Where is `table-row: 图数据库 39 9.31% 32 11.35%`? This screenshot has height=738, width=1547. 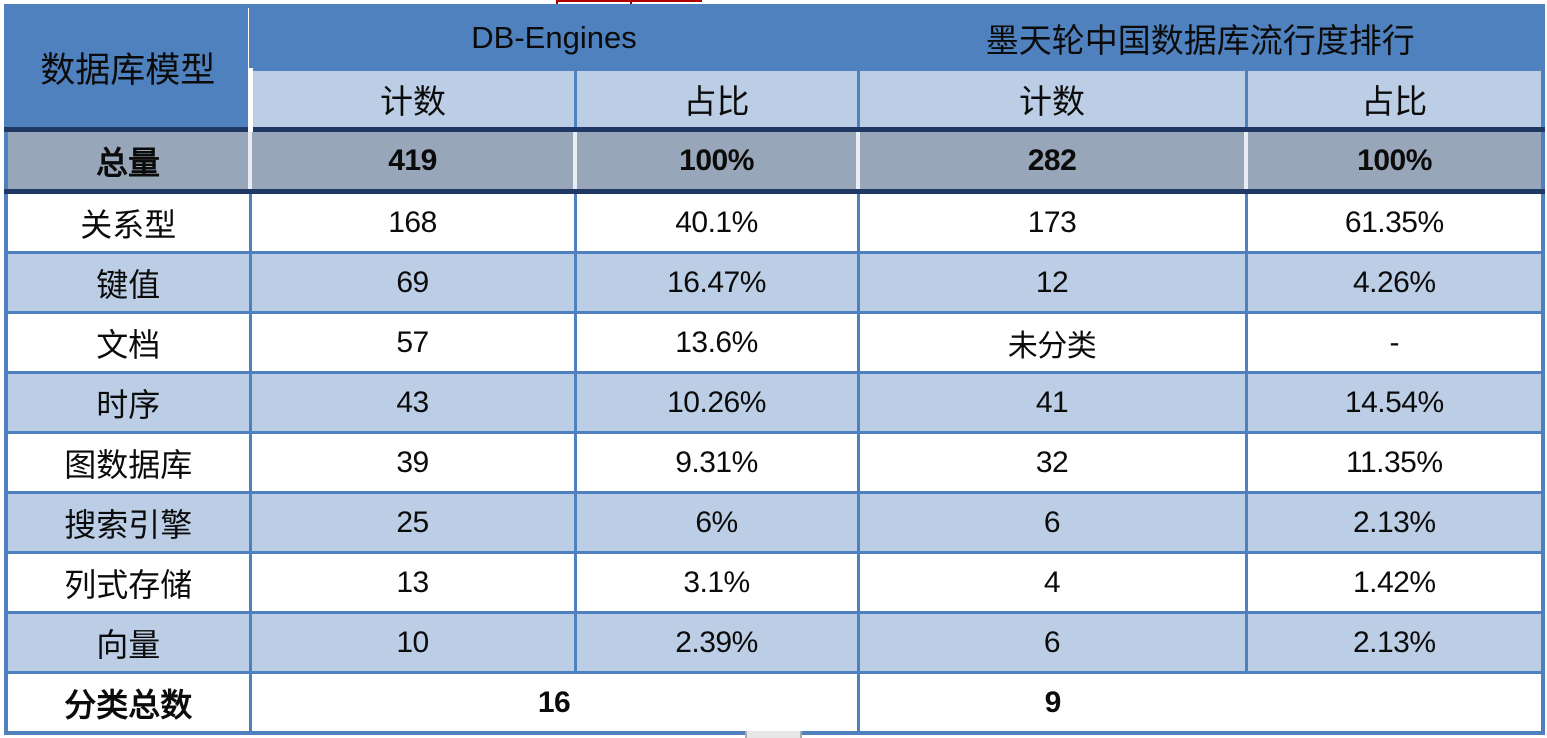
table-row: 图数据库 39 9.31% 32 11.35% is located at coordinates (774, 462).